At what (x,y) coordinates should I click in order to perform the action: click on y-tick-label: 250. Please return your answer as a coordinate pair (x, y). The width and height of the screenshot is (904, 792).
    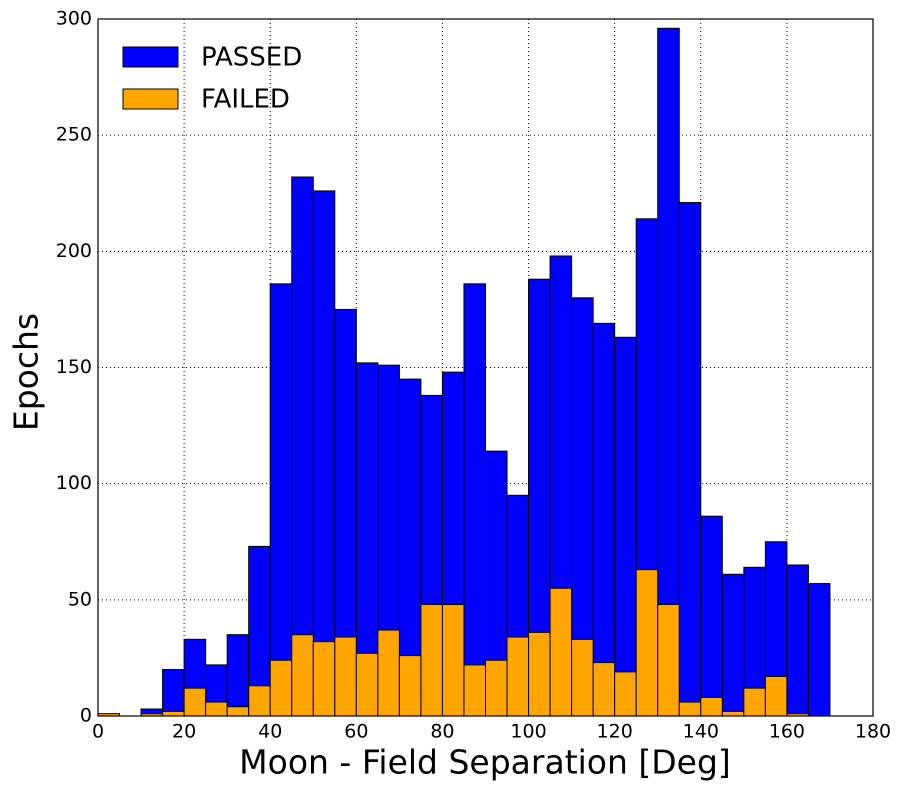
    Looking at the image, I should click on (74, 135).